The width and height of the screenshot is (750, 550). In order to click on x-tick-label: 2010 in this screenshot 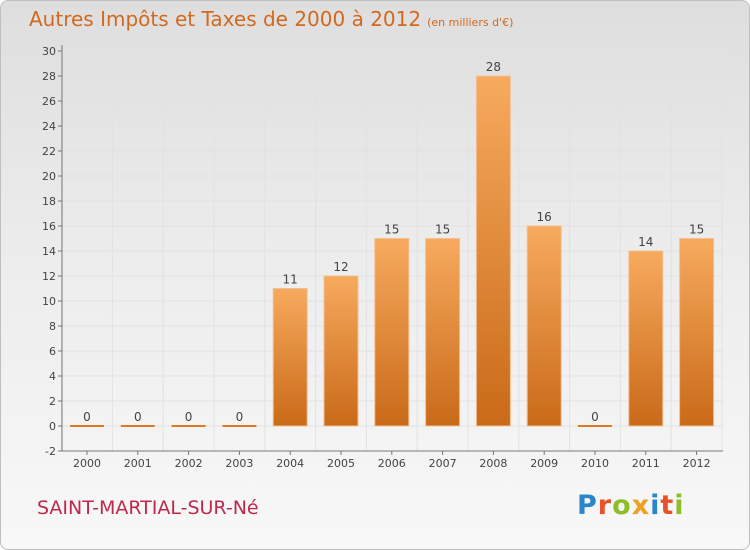, I will do `click(595, 463)`.